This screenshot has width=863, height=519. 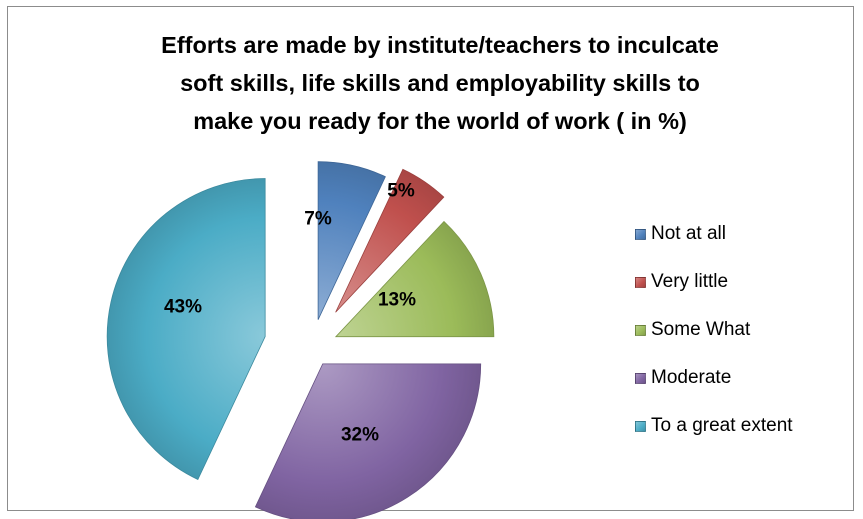 What do you see at coordinates (397, 300) in the screenshot?
I see `data-label-some-what: 13%` at bounding box center [397, 300].